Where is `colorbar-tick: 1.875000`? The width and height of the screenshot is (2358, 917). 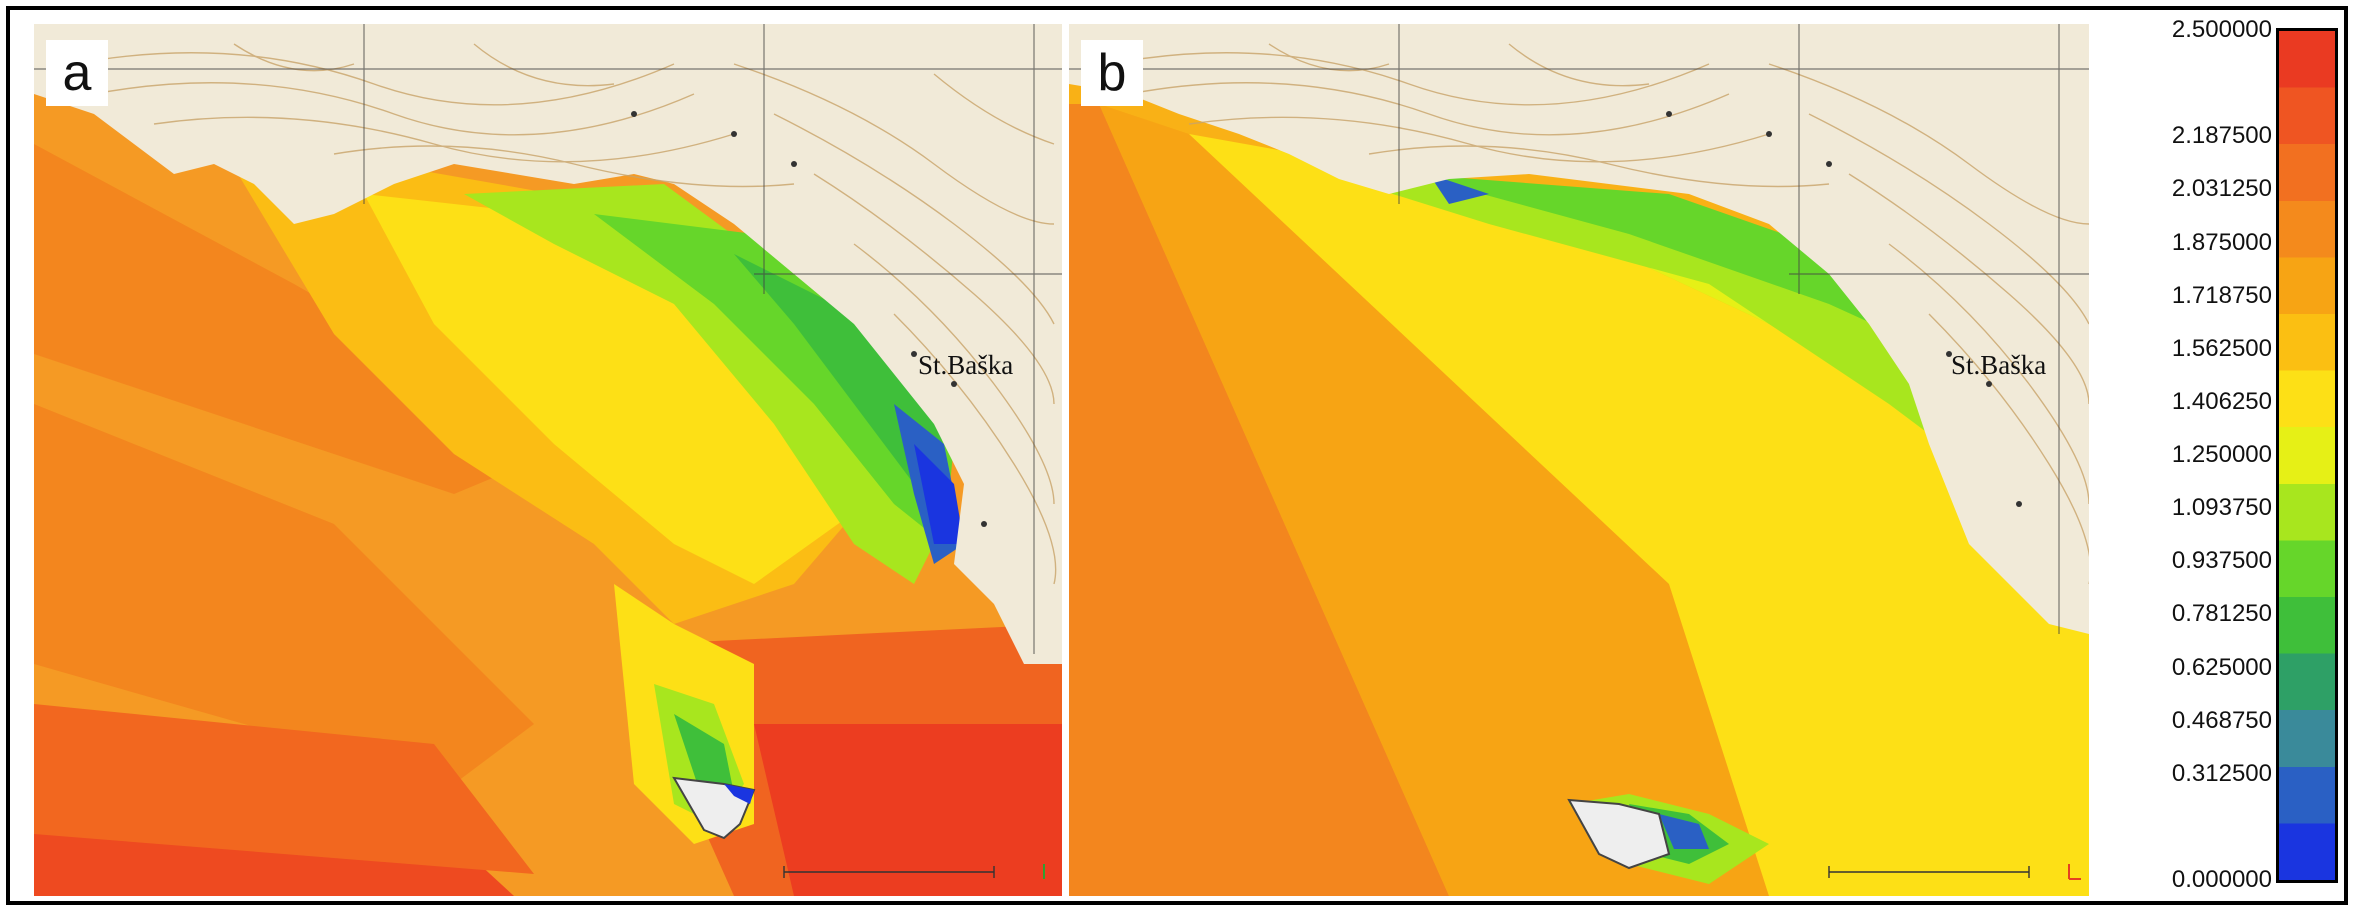
colorbar-tick: 1.875000 is located at coordinates (2221, 242).